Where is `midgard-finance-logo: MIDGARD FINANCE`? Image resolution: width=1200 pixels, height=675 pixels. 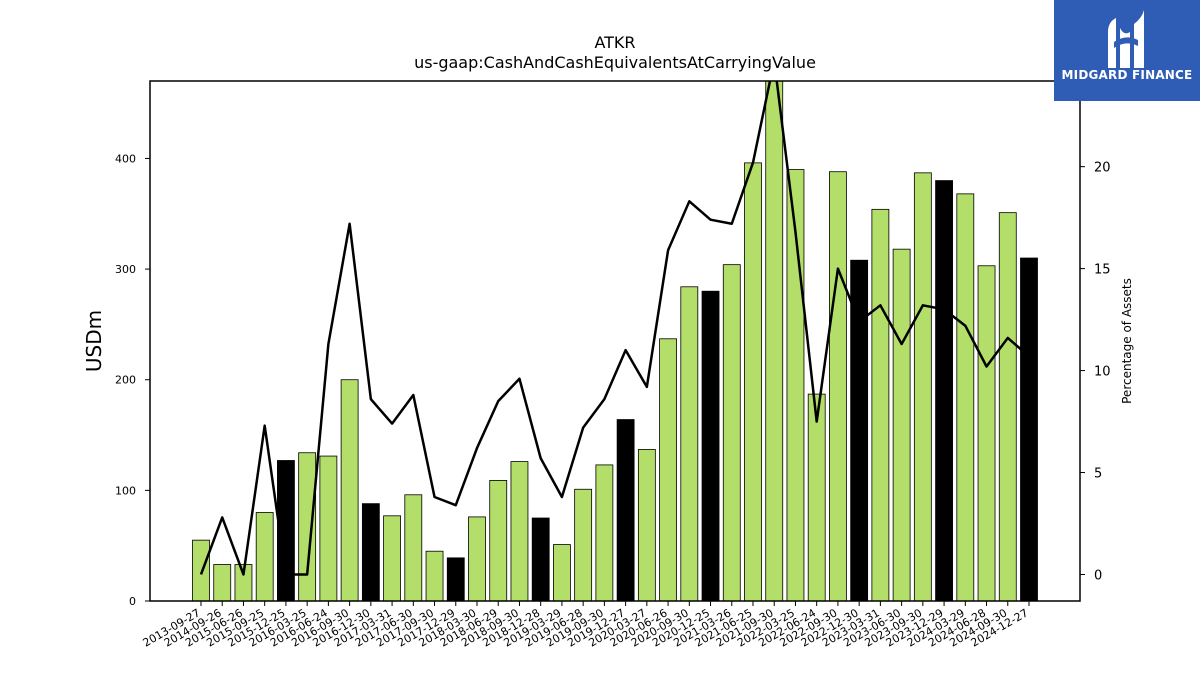 midgard-finance-logo: MIDGARD FINANCE is located at coordinates (1127, 50).